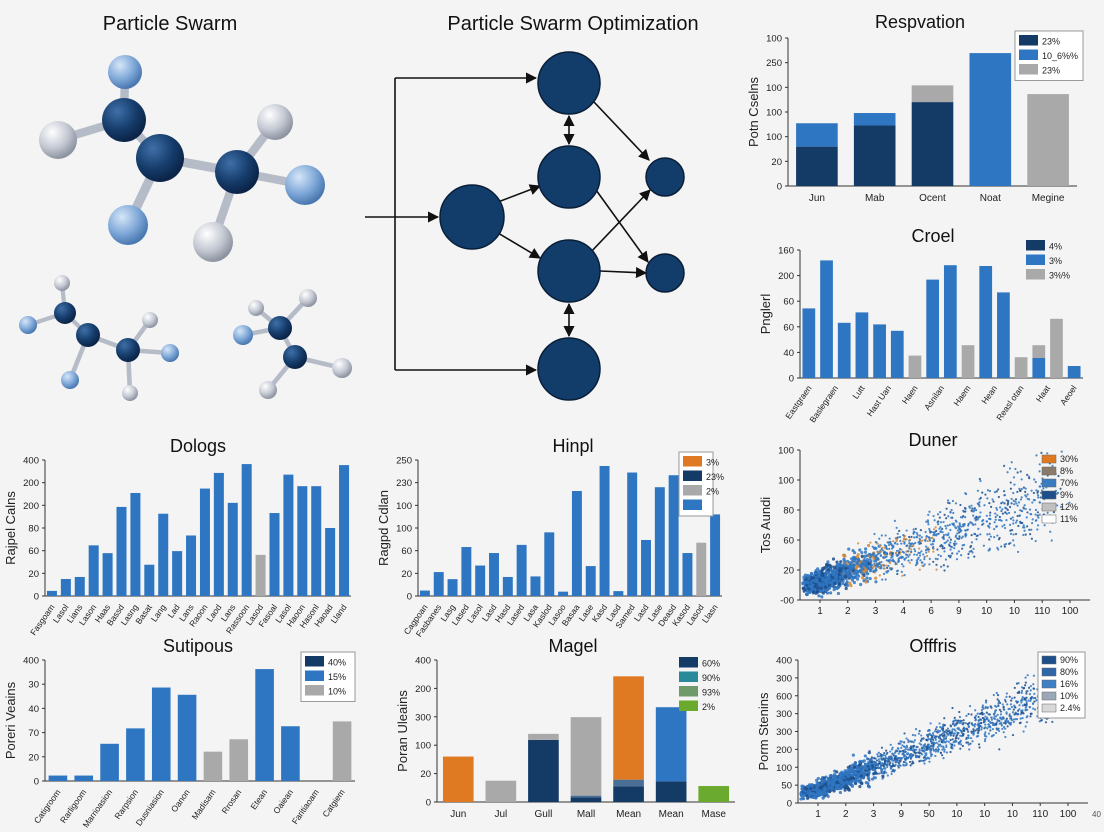 The width and height of the screenshot is (1104, 832). Describe the element at coordinates (765, 314) in the screenshot. I see `y-axis-label: Pnglerl` at that location.